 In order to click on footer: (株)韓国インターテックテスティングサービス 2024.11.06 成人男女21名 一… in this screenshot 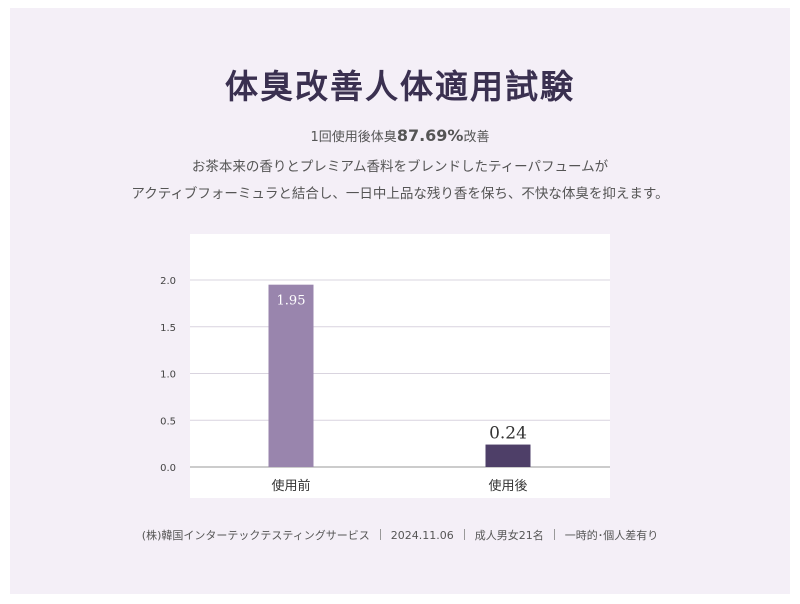, I will do `click(400, 535)`.